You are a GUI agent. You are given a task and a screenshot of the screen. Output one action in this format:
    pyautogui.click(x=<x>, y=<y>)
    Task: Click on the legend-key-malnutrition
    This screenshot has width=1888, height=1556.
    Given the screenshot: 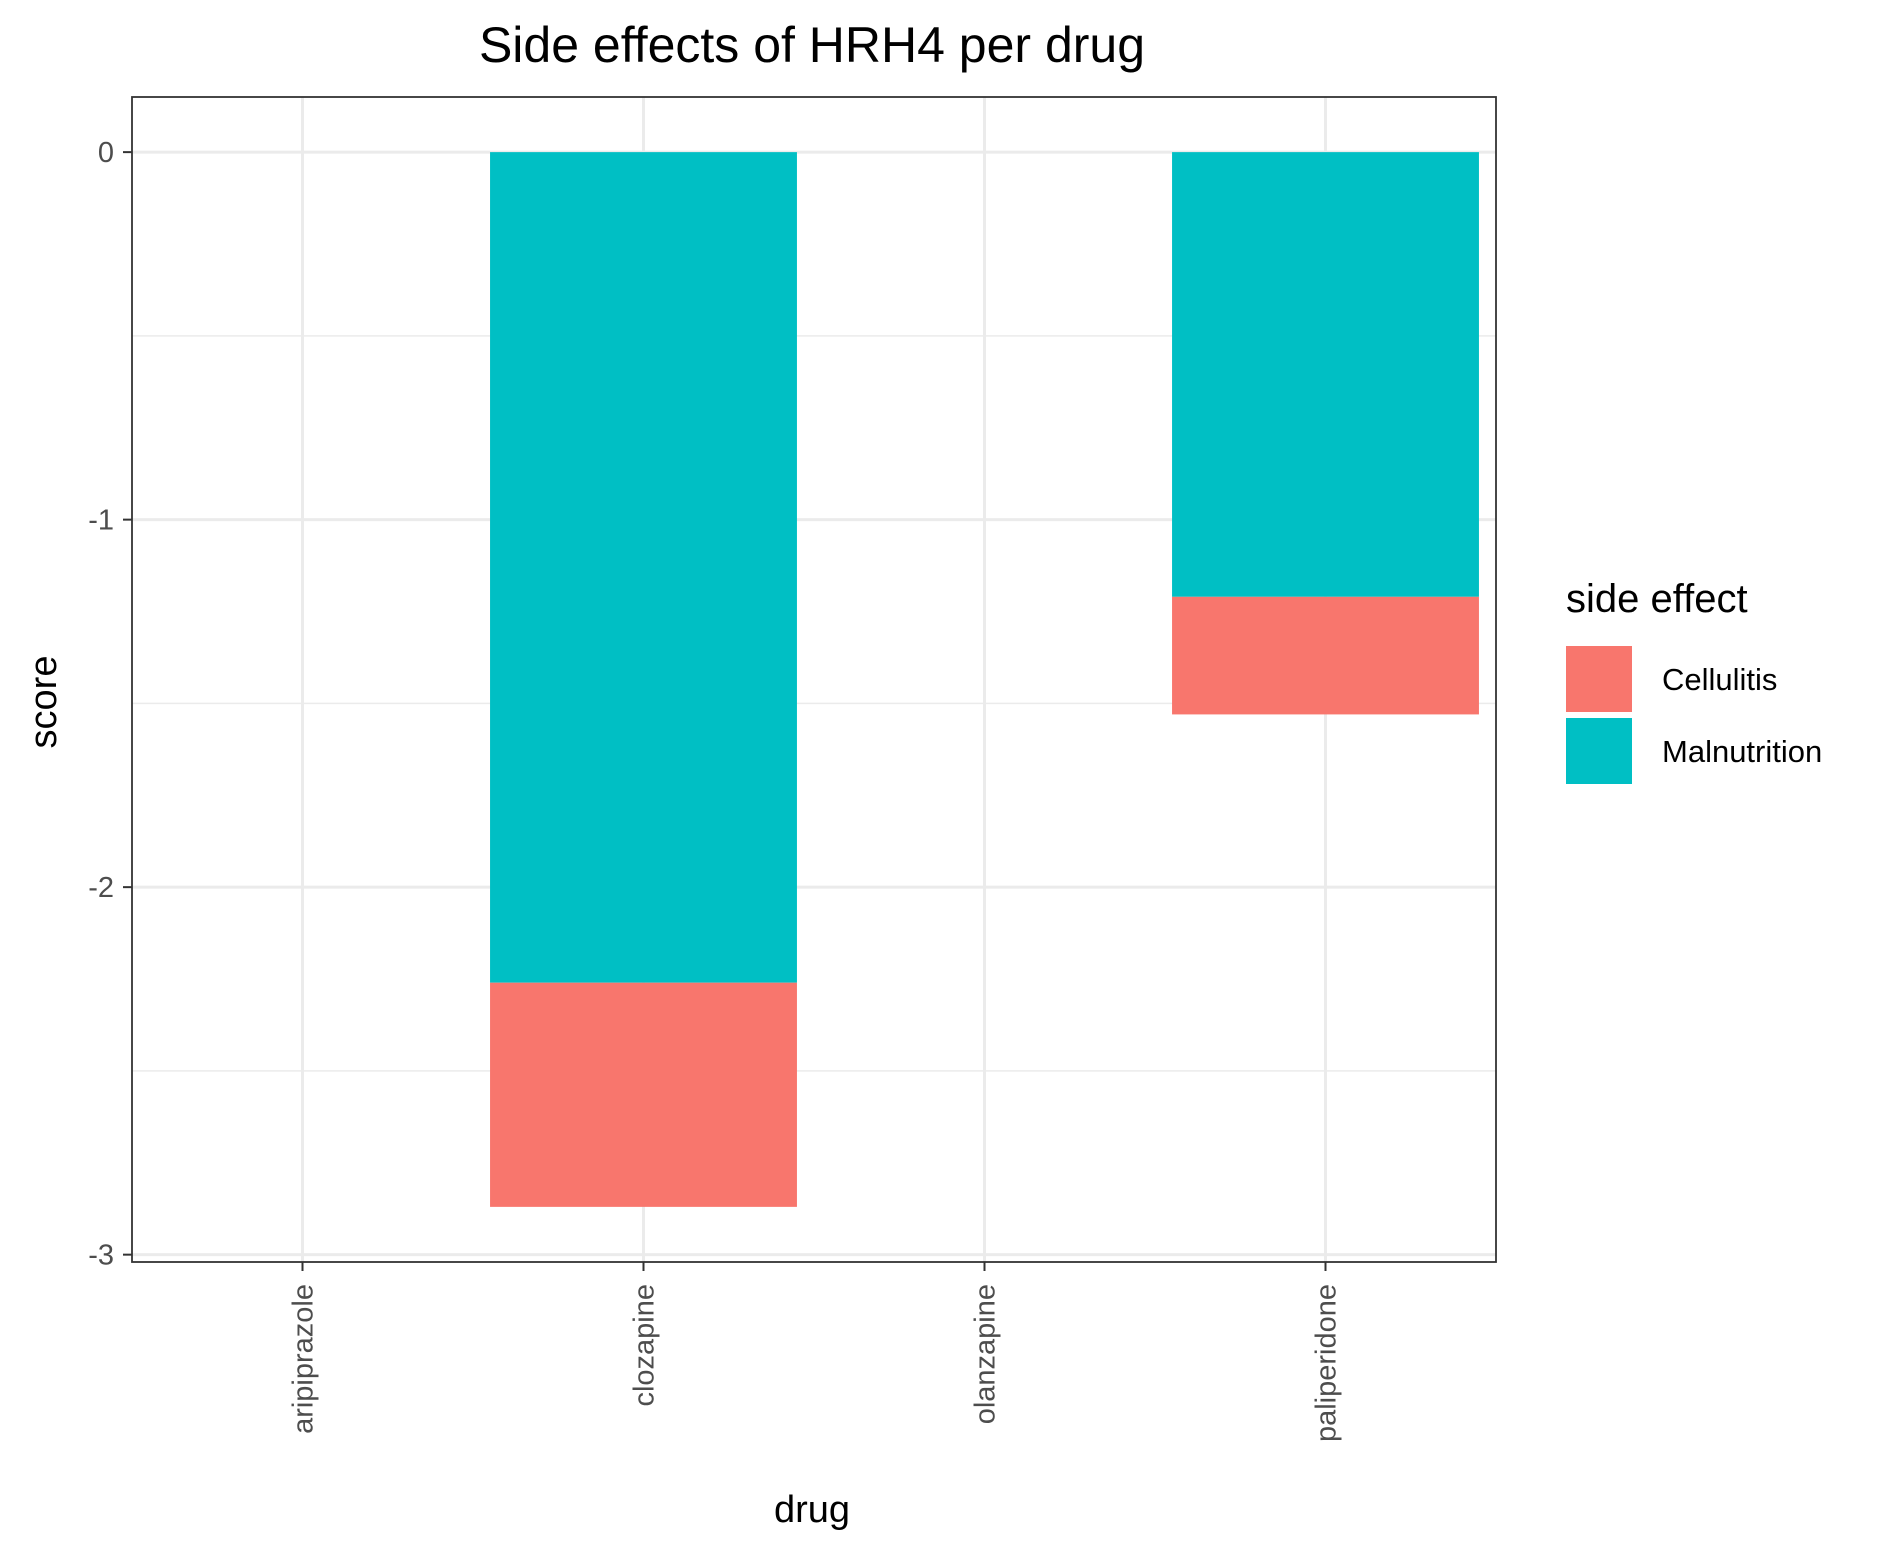 What is the action you would take?
    pyautogui.click(x=1599, y=751)
    